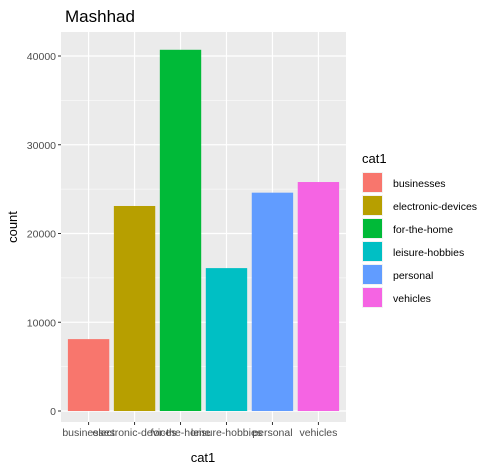 This screenshot has height=473, width=502. What do you see at coordinates (203, 457) in the screenshot?
I see `x-axis-title: cat1` at bounding box center [203, 457].